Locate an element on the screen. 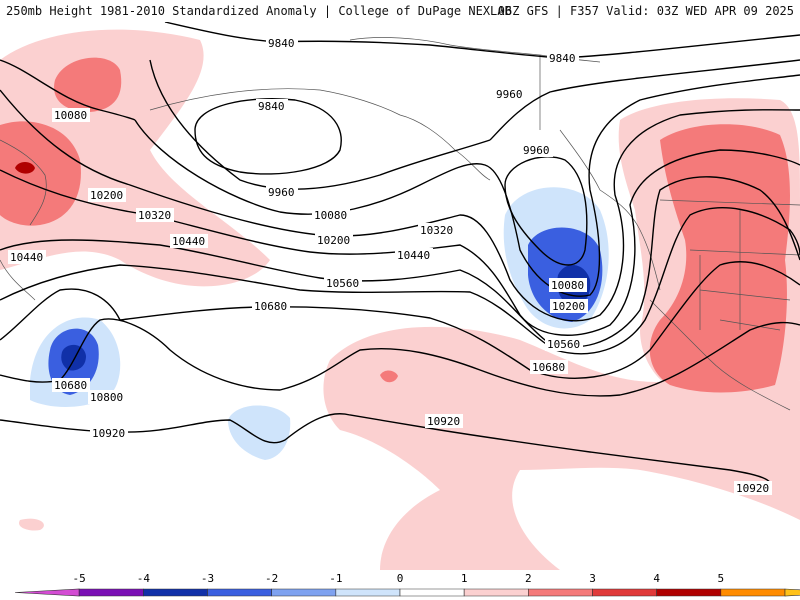 This screenshot has height=600, width=800. legend-tick-label: 1 is located at coordinates (464, 578).